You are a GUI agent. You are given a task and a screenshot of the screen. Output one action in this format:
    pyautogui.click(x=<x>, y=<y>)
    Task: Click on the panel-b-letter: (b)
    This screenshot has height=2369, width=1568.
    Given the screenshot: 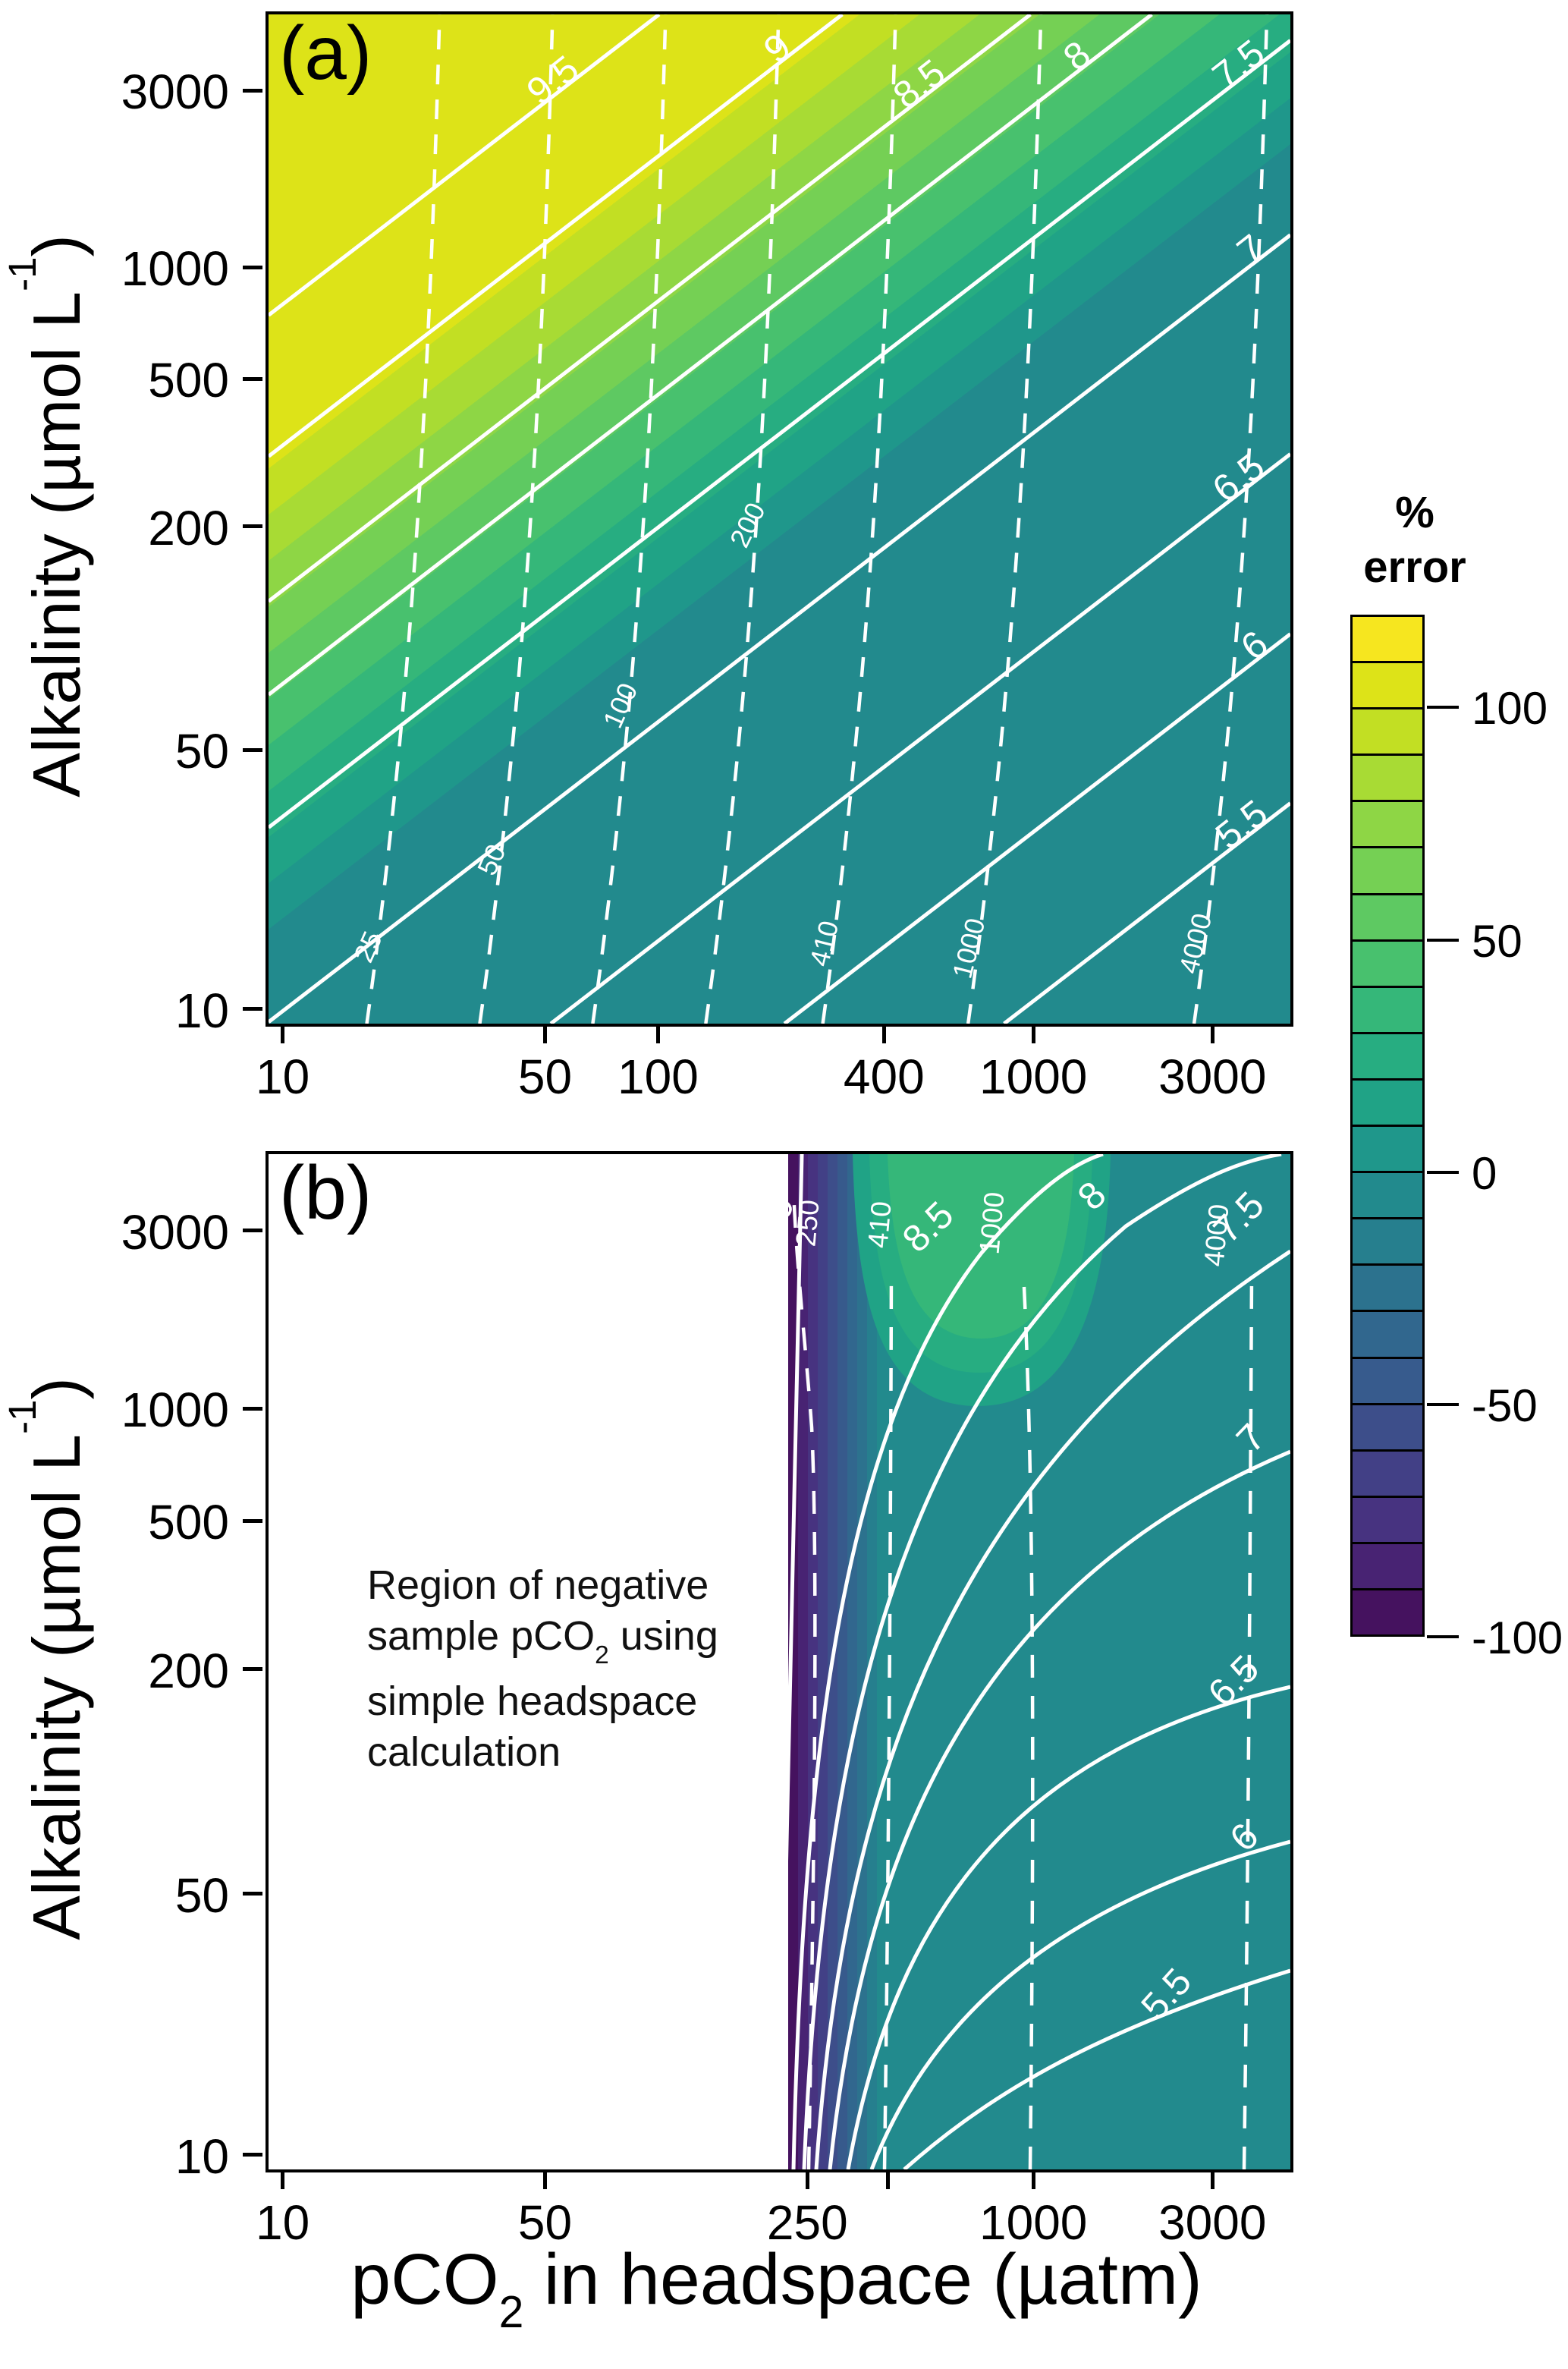 What is the action you would take?
    pyautogui.click(x=325, y=1192)
    